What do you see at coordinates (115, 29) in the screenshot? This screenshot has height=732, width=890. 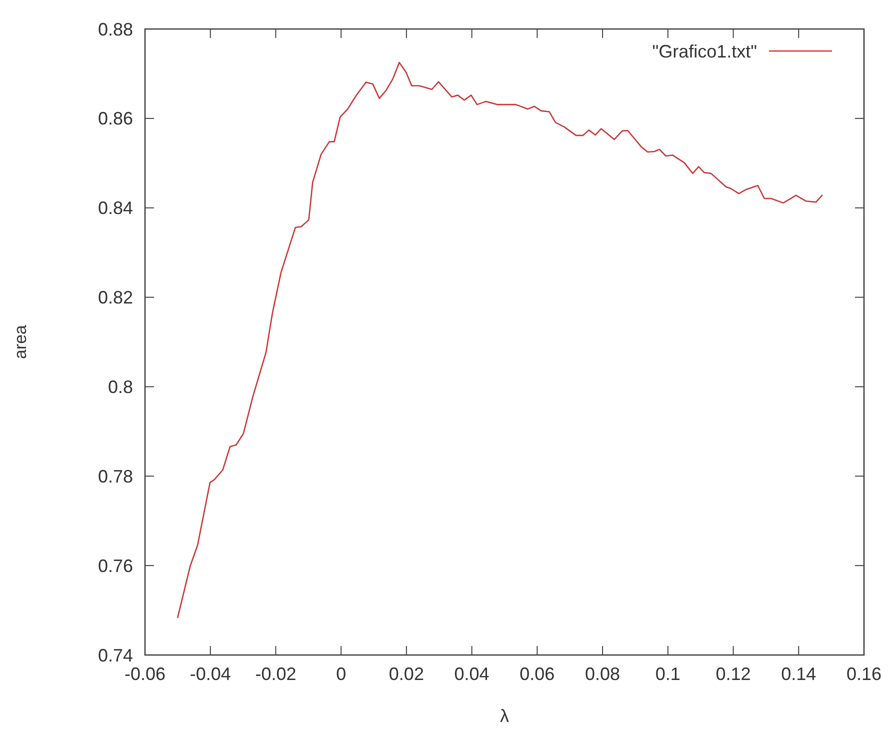 I see `y-tick-label: 0.88` at bounding box center [115, 29].